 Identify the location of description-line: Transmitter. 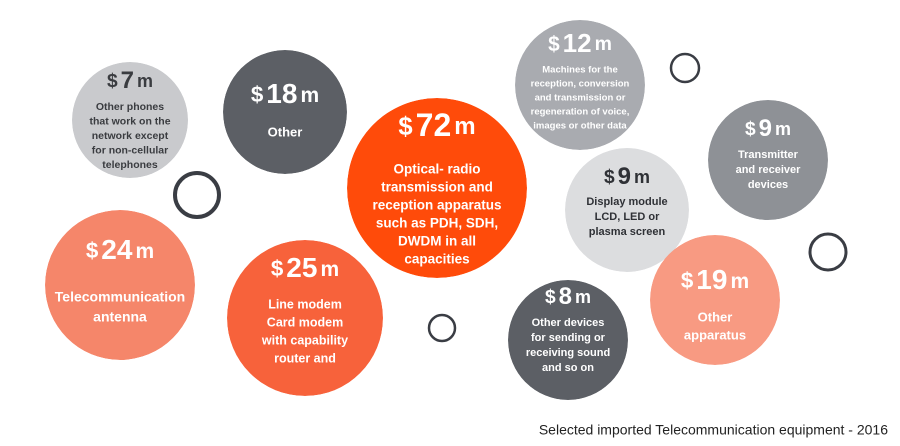
(768, 155).